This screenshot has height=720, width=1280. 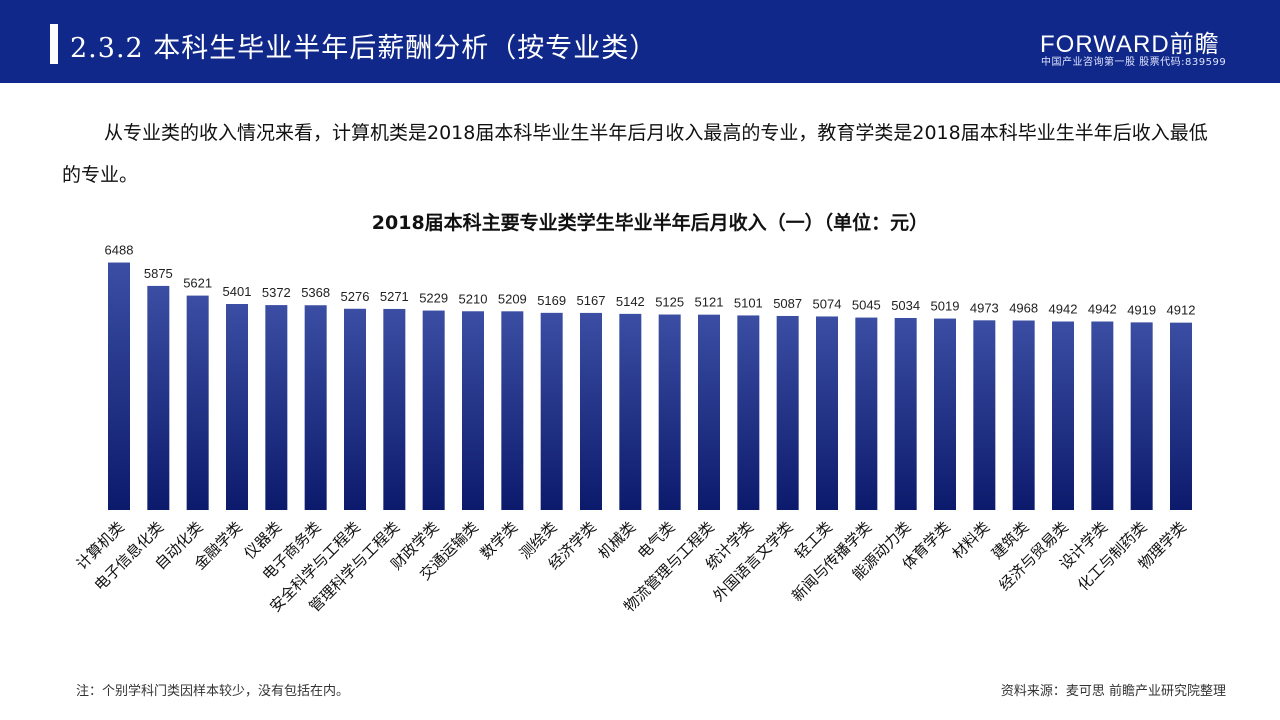 I want to click on data-label: 5209, so click(x=512, y=298).